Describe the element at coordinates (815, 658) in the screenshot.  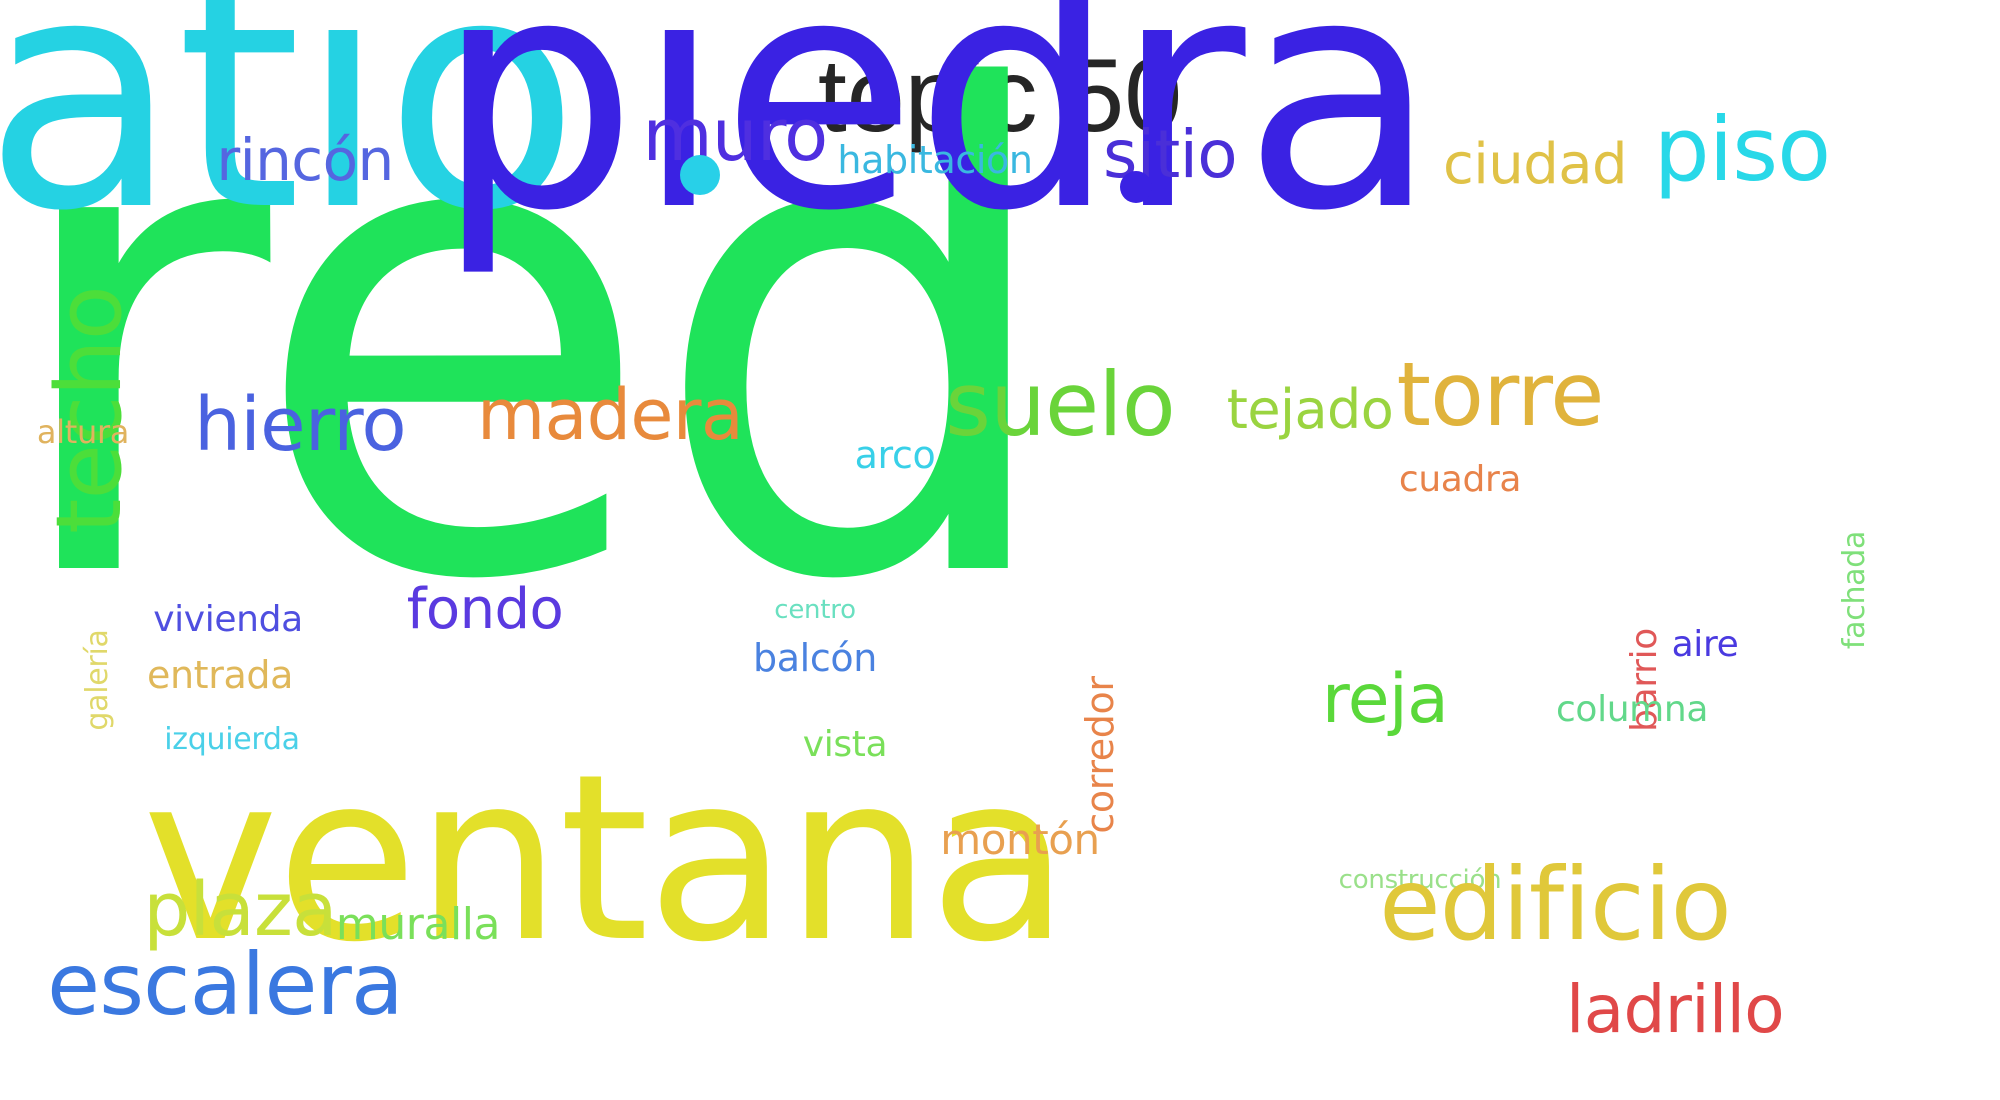
I see `word-balcon: balcón` at that location.